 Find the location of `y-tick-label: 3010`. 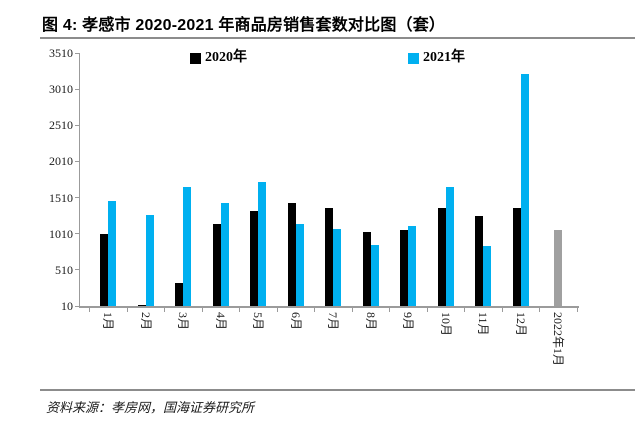

y-tick-label: 3010 is located at coordinates (61, 89).